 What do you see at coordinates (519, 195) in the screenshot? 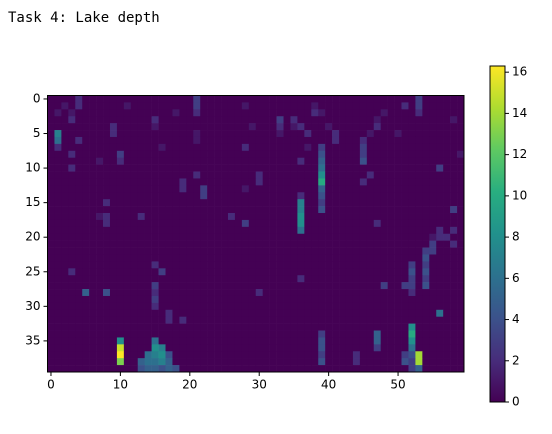
I see `colorbar-tick-label: 10` at bounding box center [519, 195].